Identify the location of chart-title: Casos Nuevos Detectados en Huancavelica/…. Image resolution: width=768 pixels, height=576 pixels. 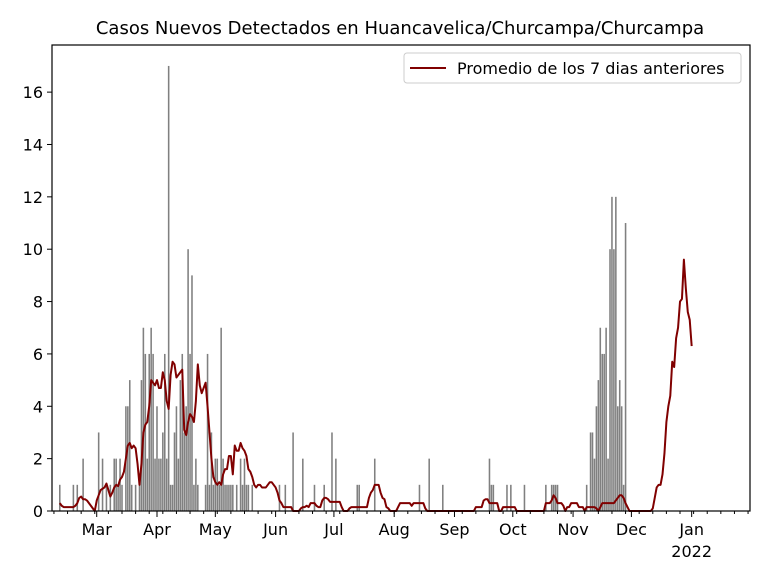
(400, 28).